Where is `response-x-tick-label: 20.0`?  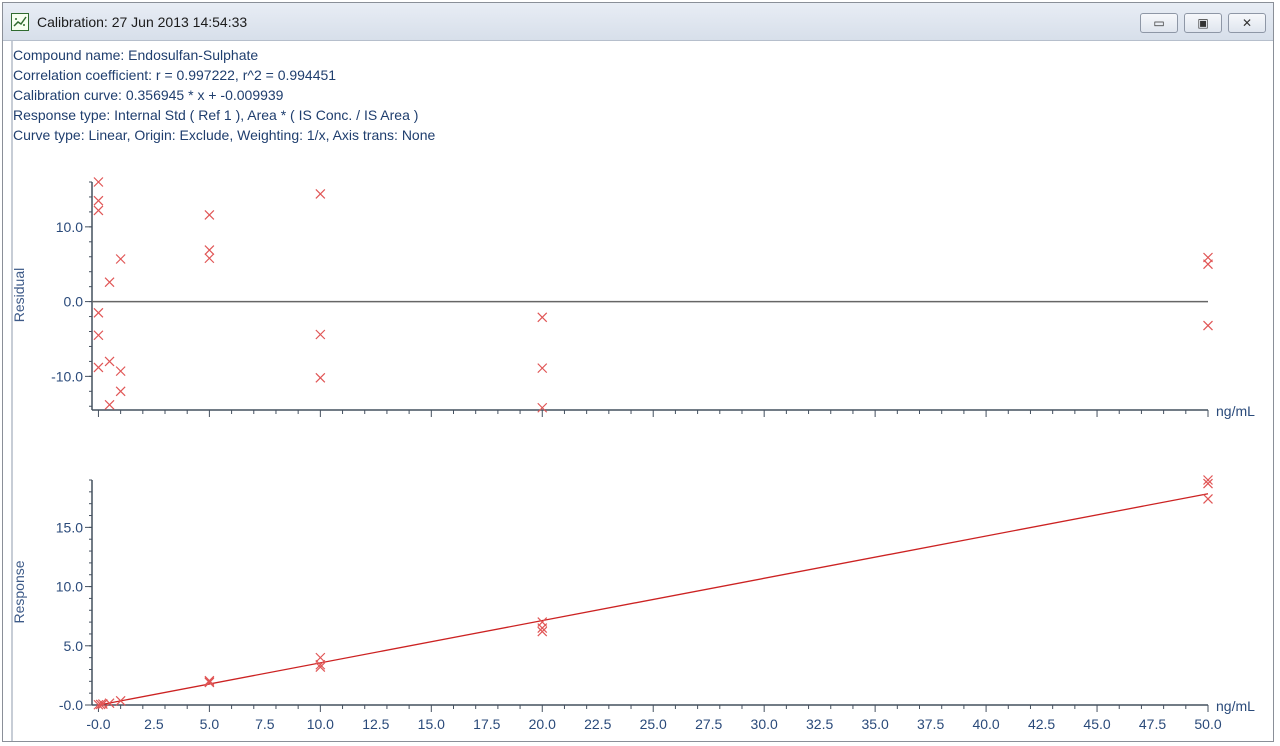 response-x-tick-label: 20.0 is located at coordinates (542, 724).